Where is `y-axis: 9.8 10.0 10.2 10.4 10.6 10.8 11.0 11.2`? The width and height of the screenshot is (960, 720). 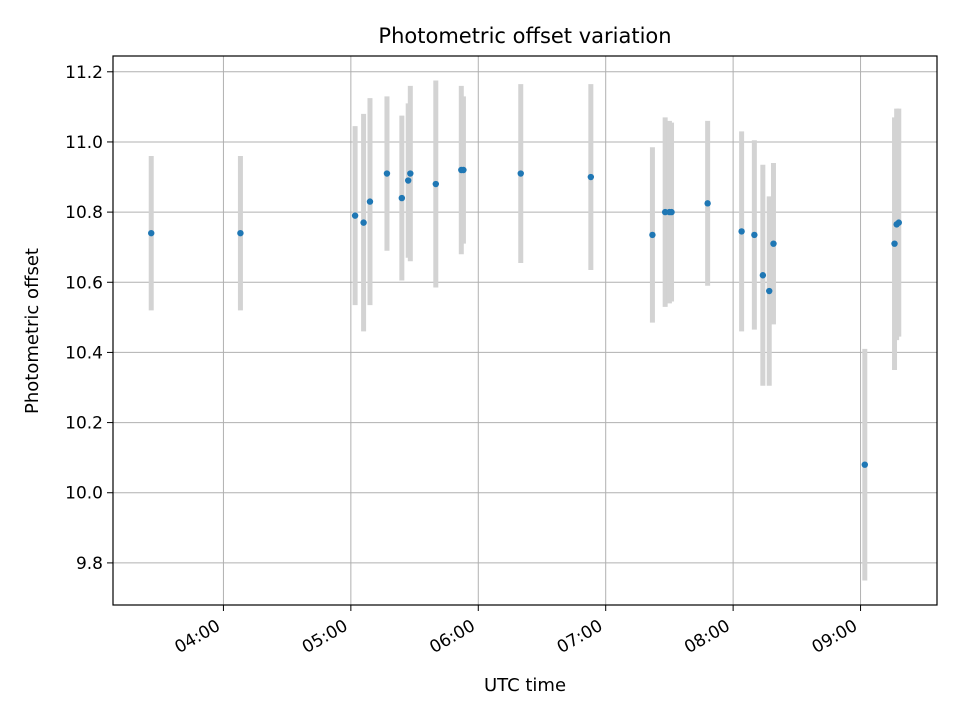 y-axis: 9.8 10.0 10.2 10.4 10.6 10.8 11.0 11.2 is located at coordinates (89, 318).